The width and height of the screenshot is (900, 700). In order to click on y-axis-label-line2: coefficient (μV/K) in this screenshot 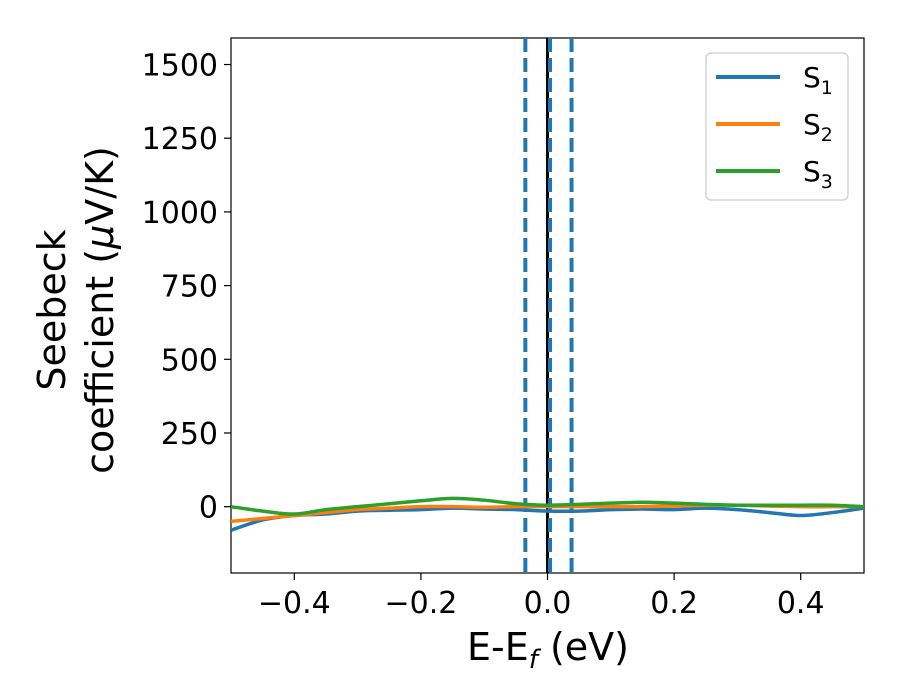, I will do `click(100, 310)`.